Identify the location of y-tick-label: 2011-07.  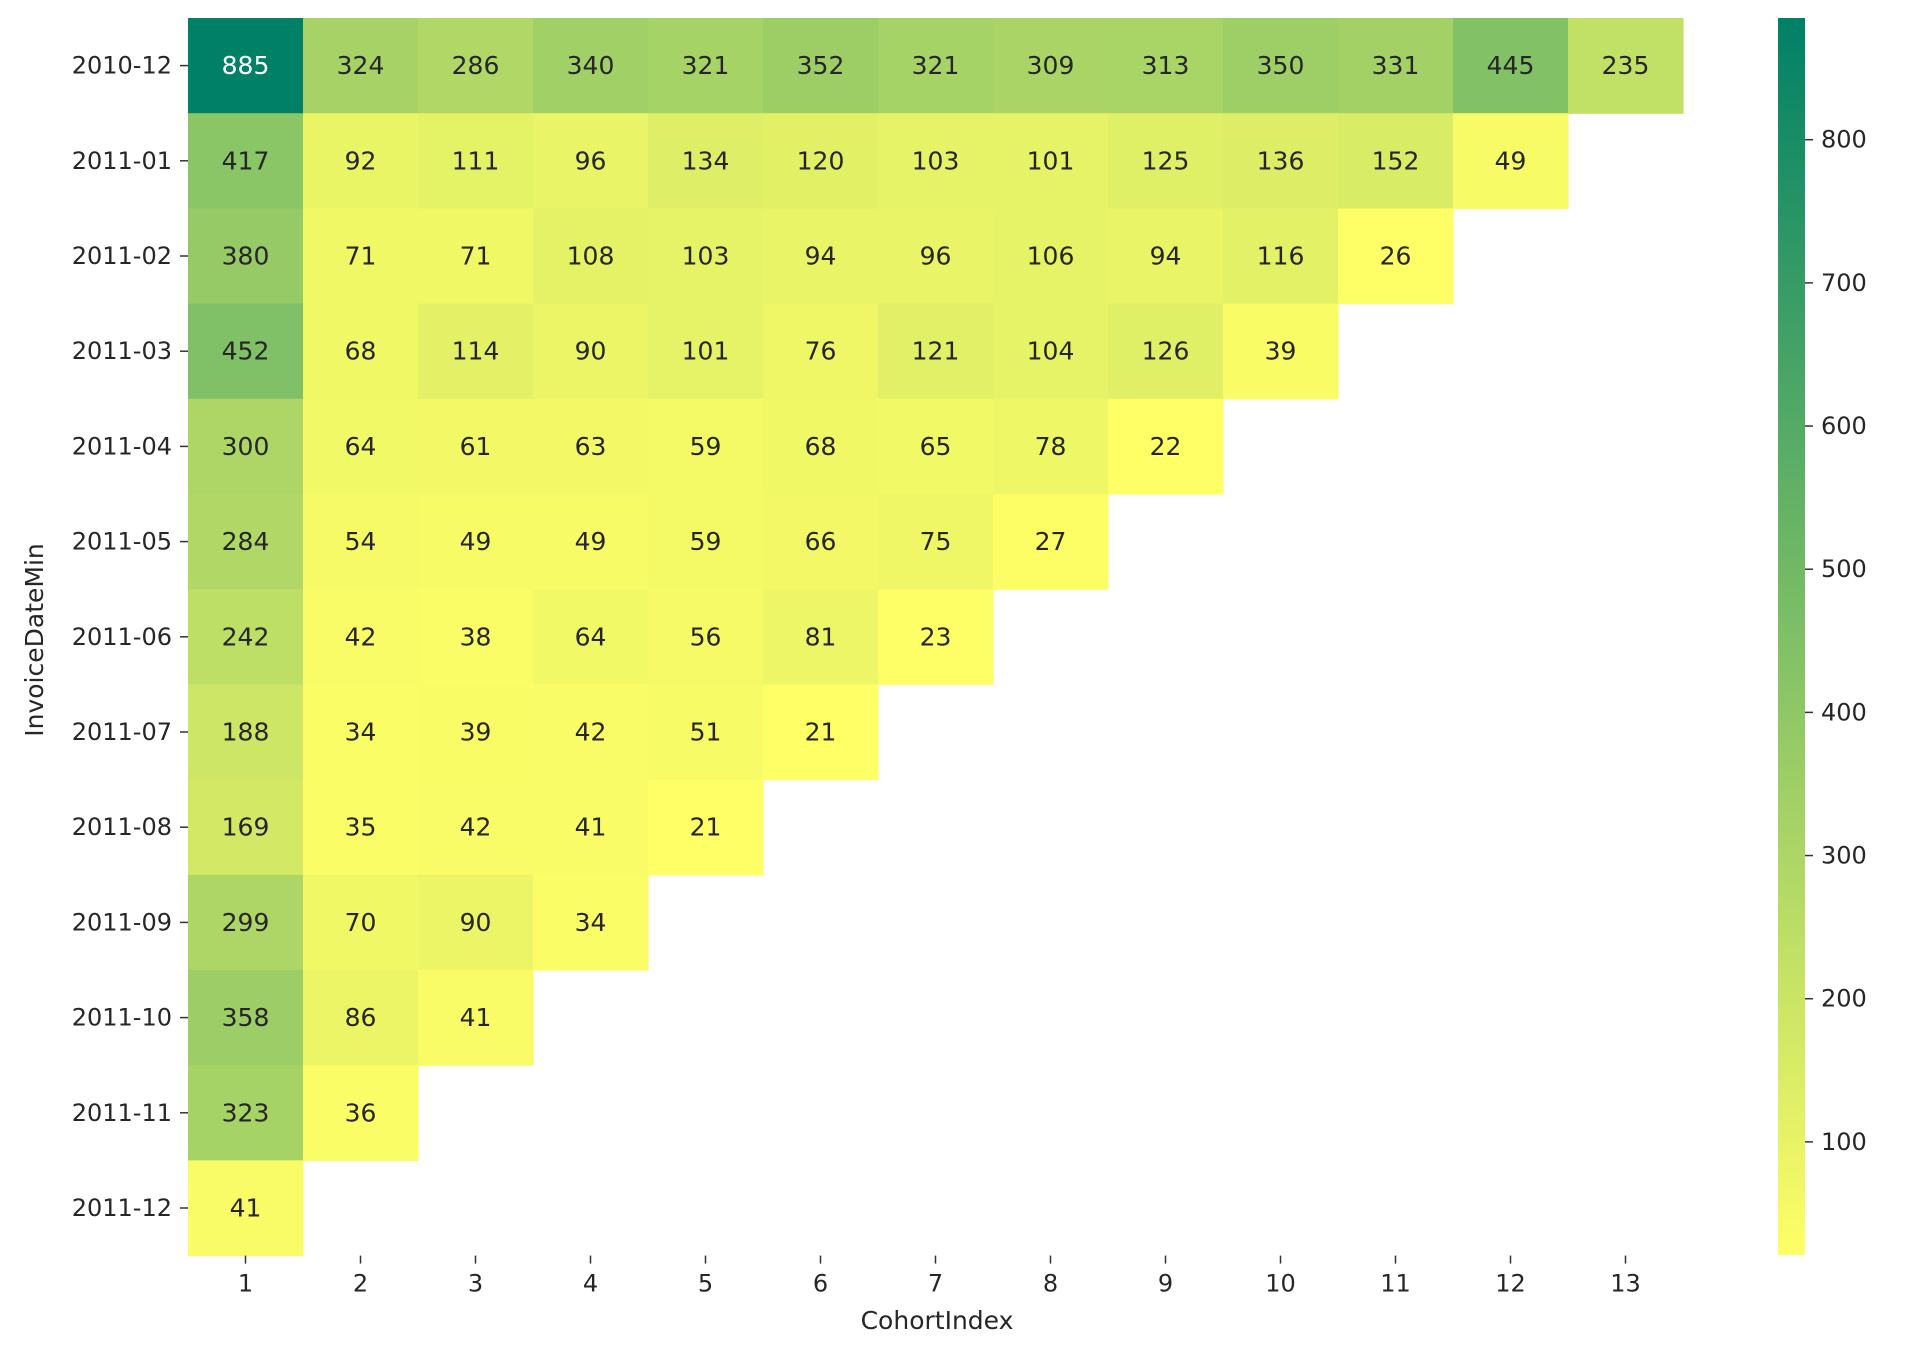
(122, 732).